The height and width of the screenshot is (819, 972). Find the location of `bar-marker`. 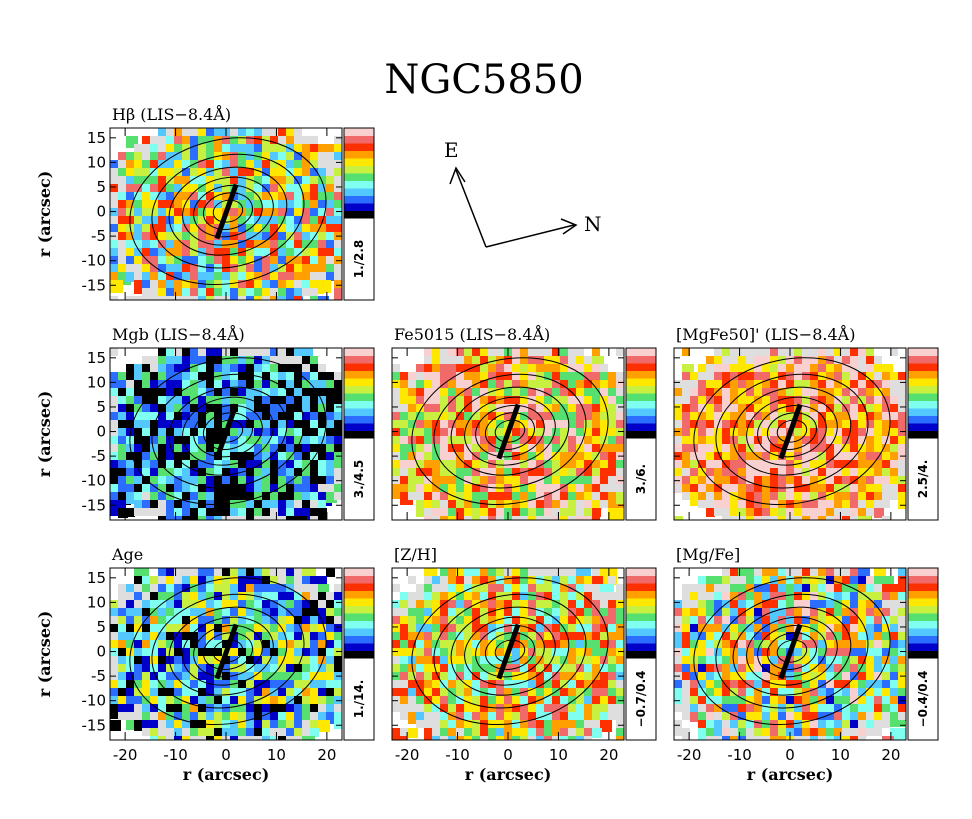

bar-marker is located at coordinates (790, 651).